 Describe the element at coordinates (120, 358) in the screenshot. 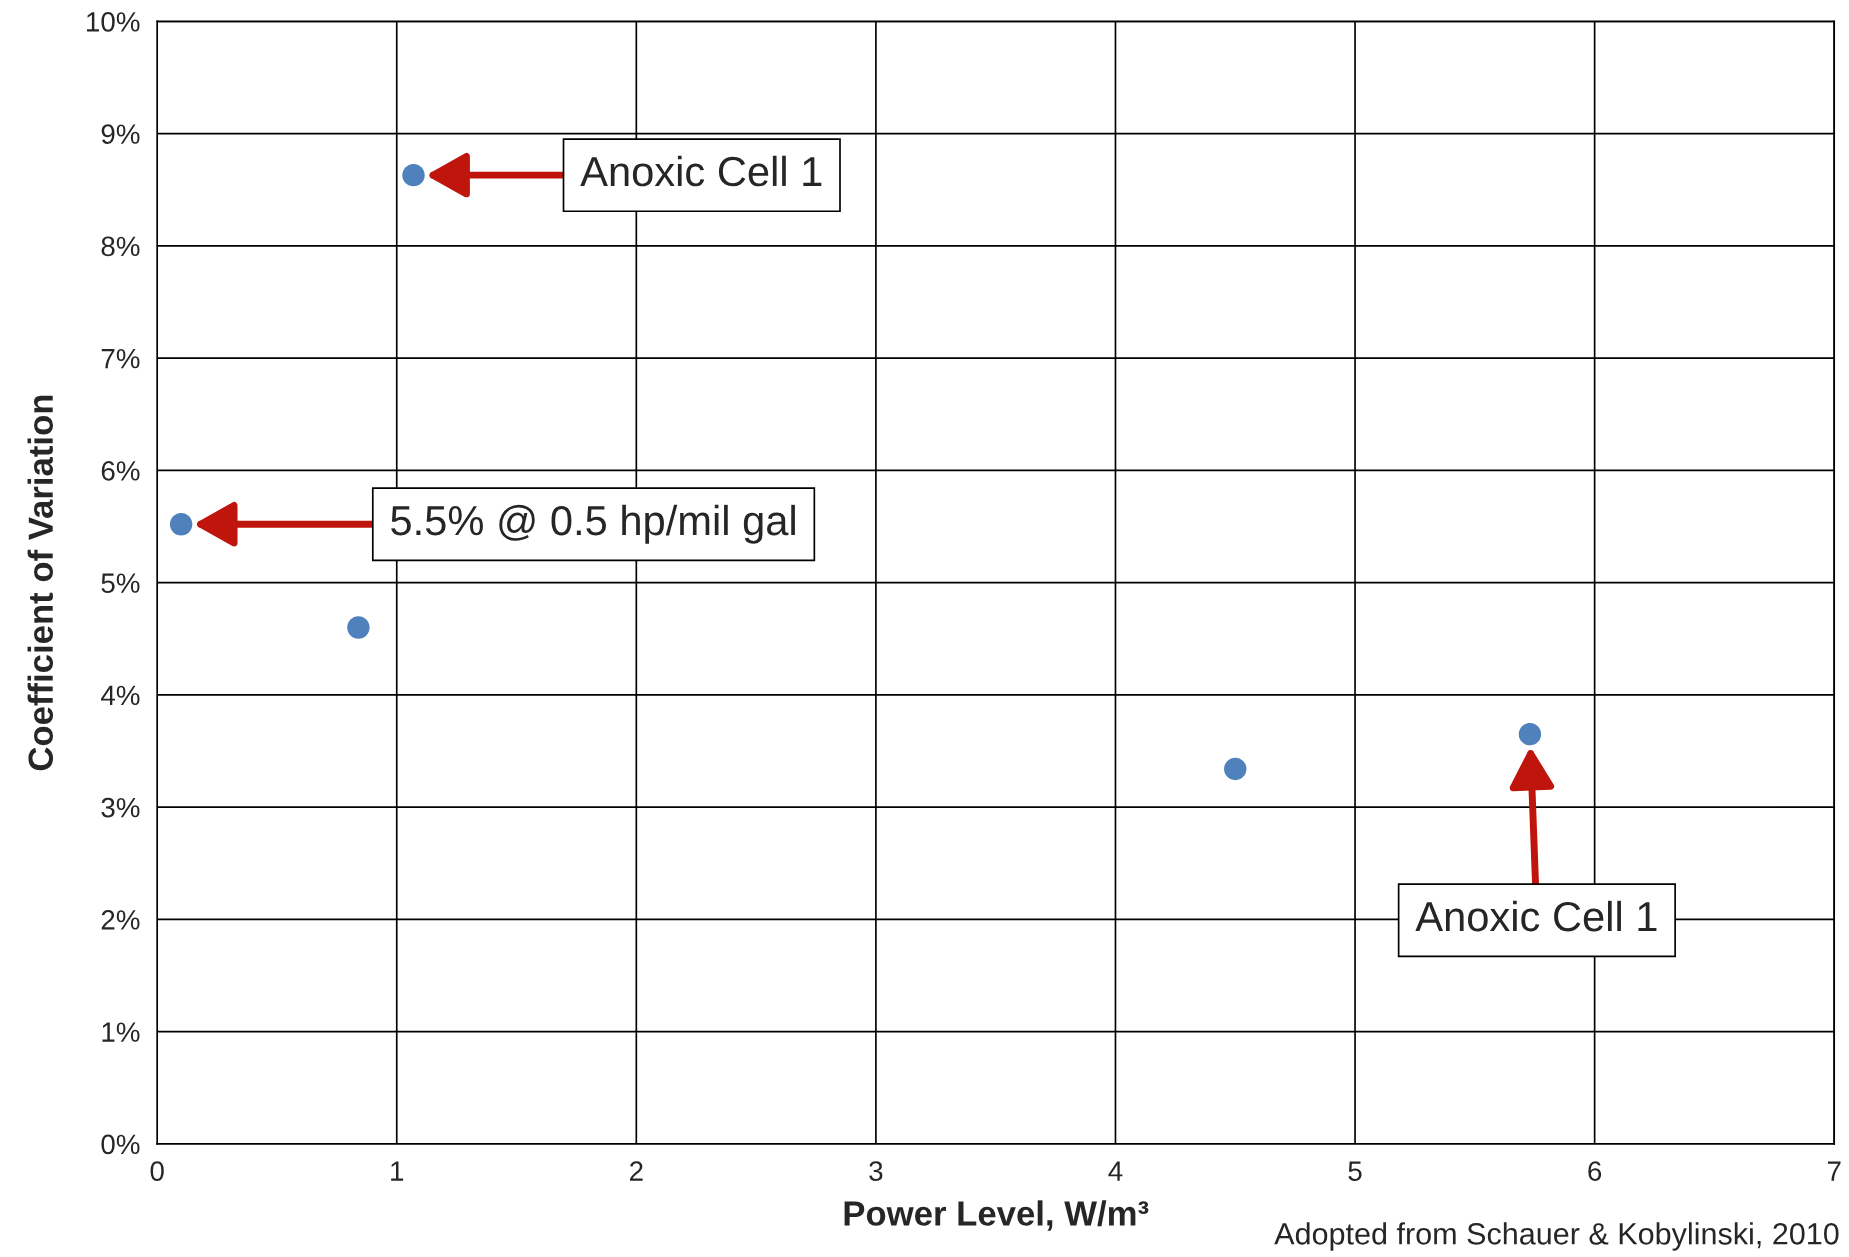

I see `y-tick-label: 7%` at that location.